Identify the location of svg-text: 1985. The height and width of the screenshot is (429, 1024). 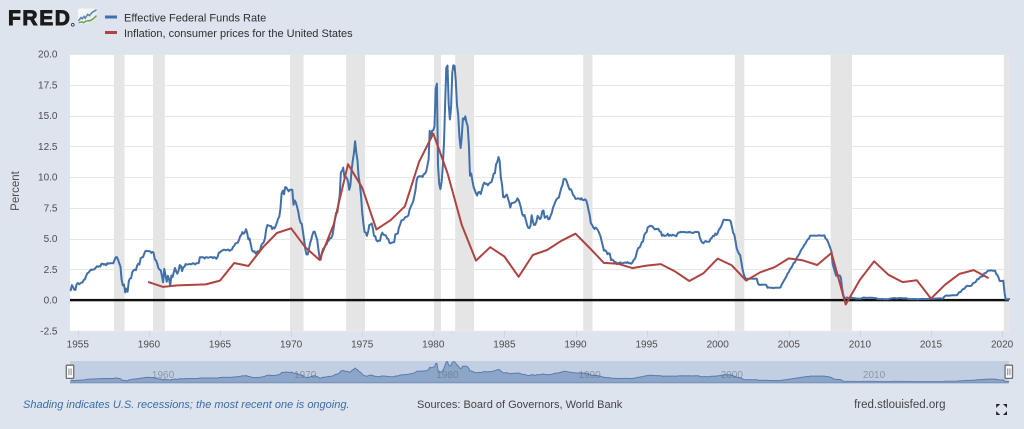
(504, 345).